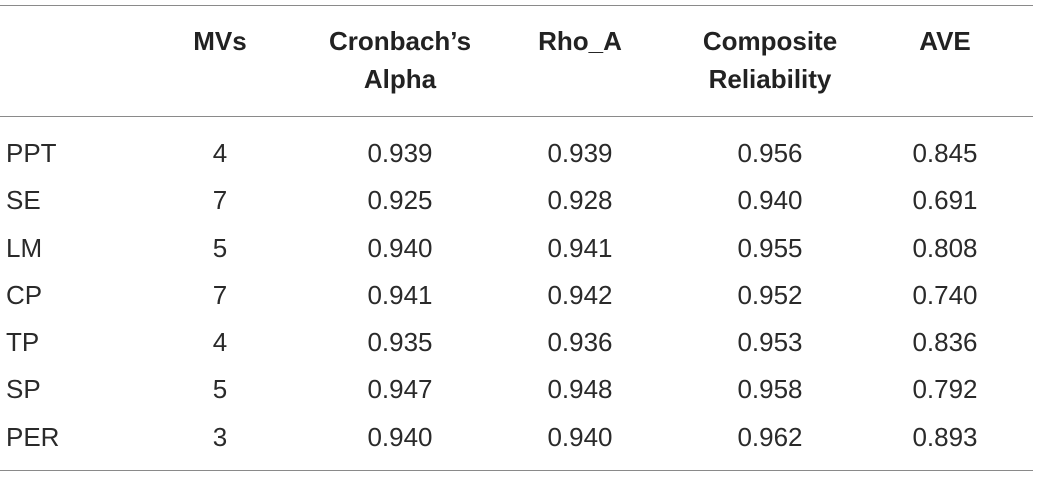 Image resolution: width=1040 pixels, height=477 pixels. What do you see at coordinates (770, 247) in the screenshot?
I see `cell-composite-reliability: 0.955` at bounding box center [770, 247].